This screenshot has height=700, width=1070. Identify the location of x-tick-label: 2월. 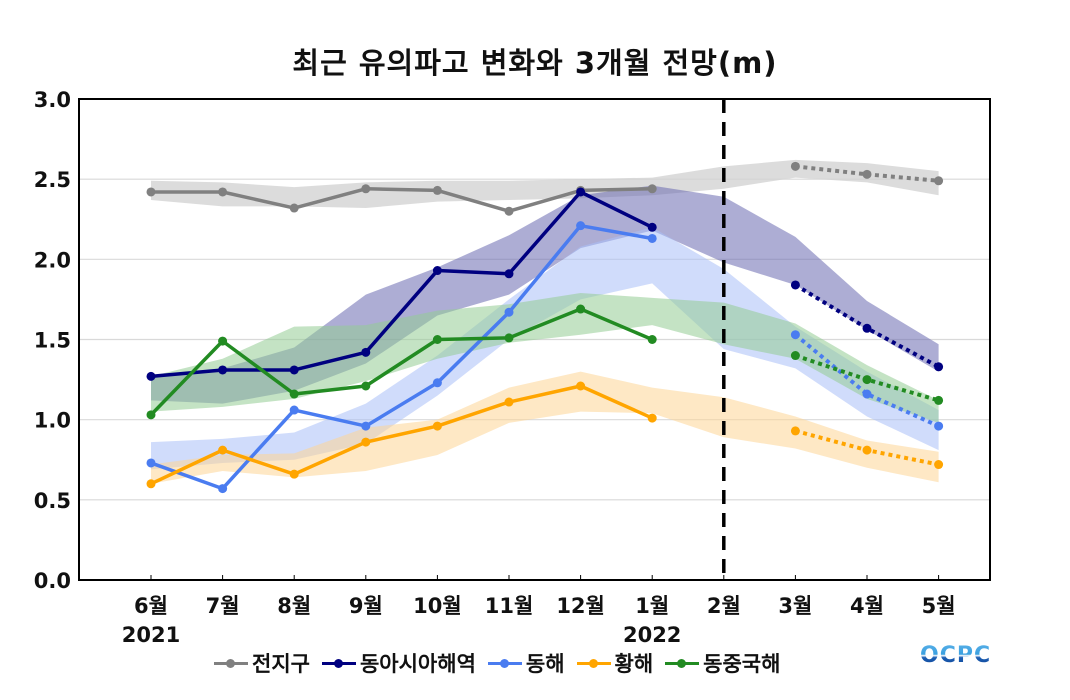
(724, 606).